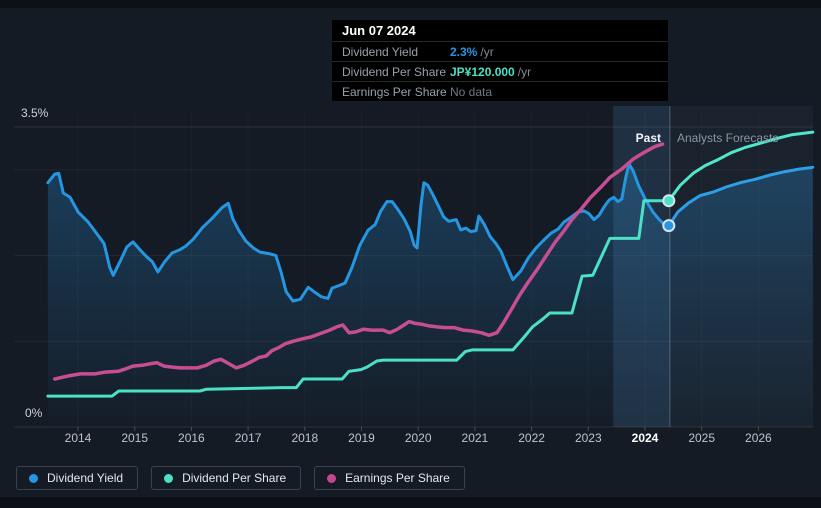 This screenshot has width=821, height=508. What do you see at coordinates (394, 91) in the screenshot?
I see `tooltip-label: Earnings Per Share` at bounding box center [394, 91].